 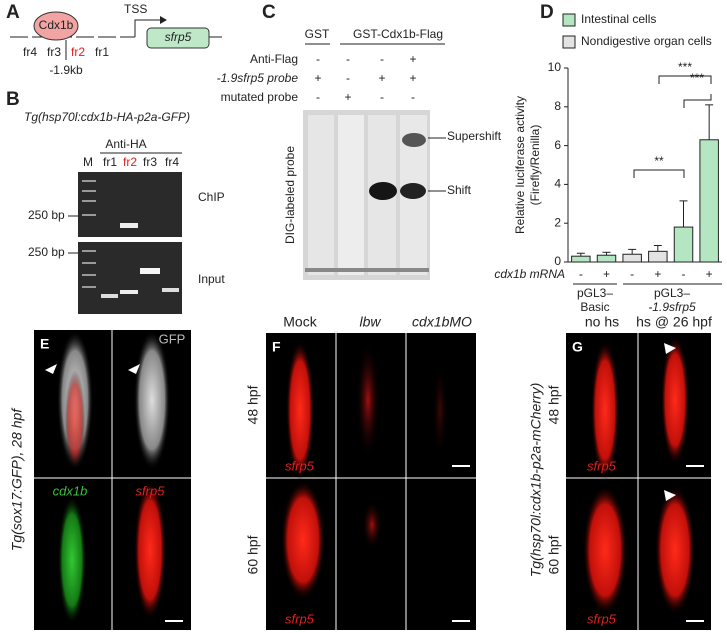 What do you see at coordinates (30, 52) in the screenshot?
I see `fragment-label: fr4` at bounding box center [30, 52].